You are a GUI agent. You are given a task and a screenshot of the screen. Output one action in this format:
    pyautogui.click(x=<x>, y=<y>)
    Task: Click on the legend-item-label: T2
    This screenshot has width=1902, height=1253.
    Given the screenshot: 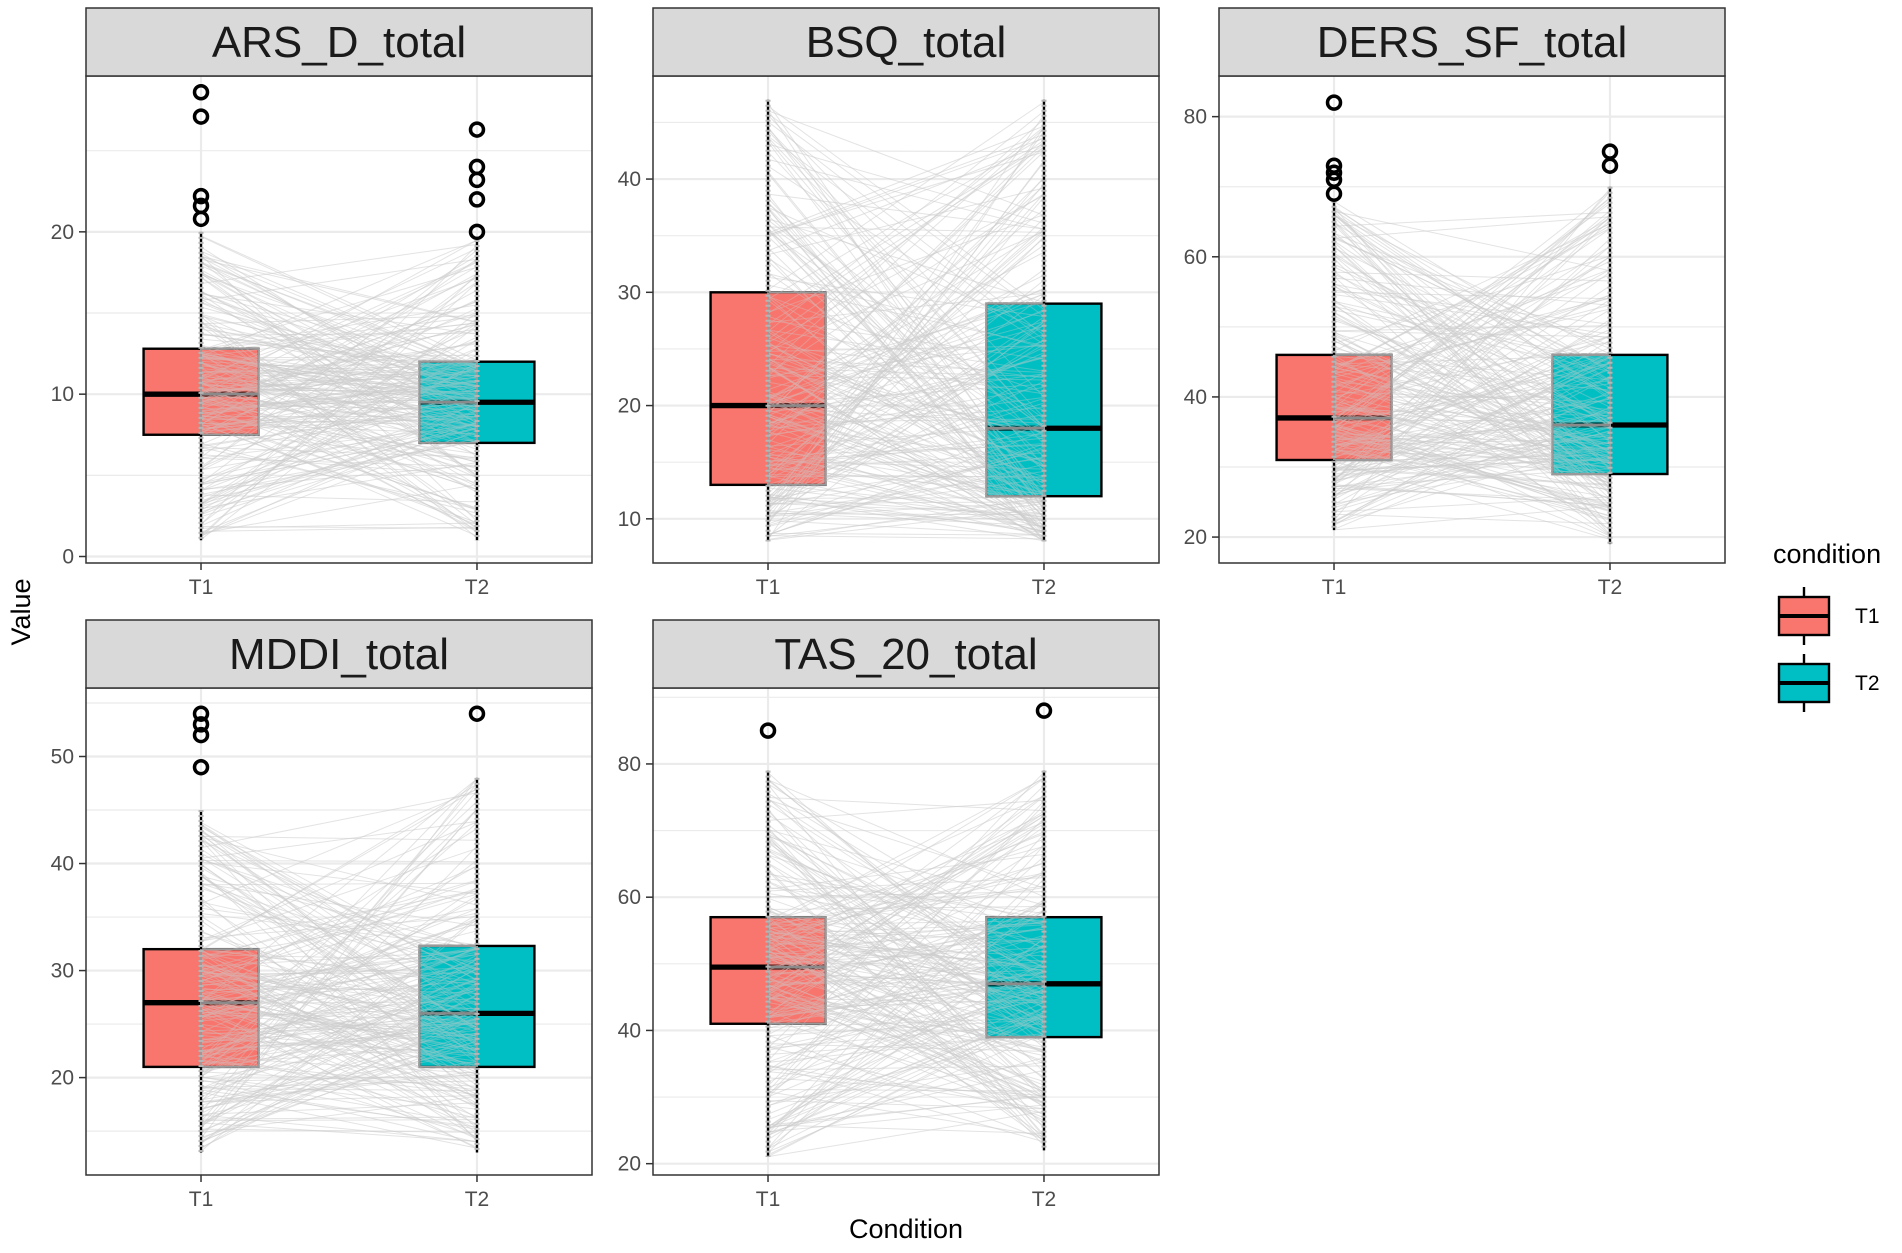 What is the action you would take?
    pyautogui.click(x=1867, y=683)
    